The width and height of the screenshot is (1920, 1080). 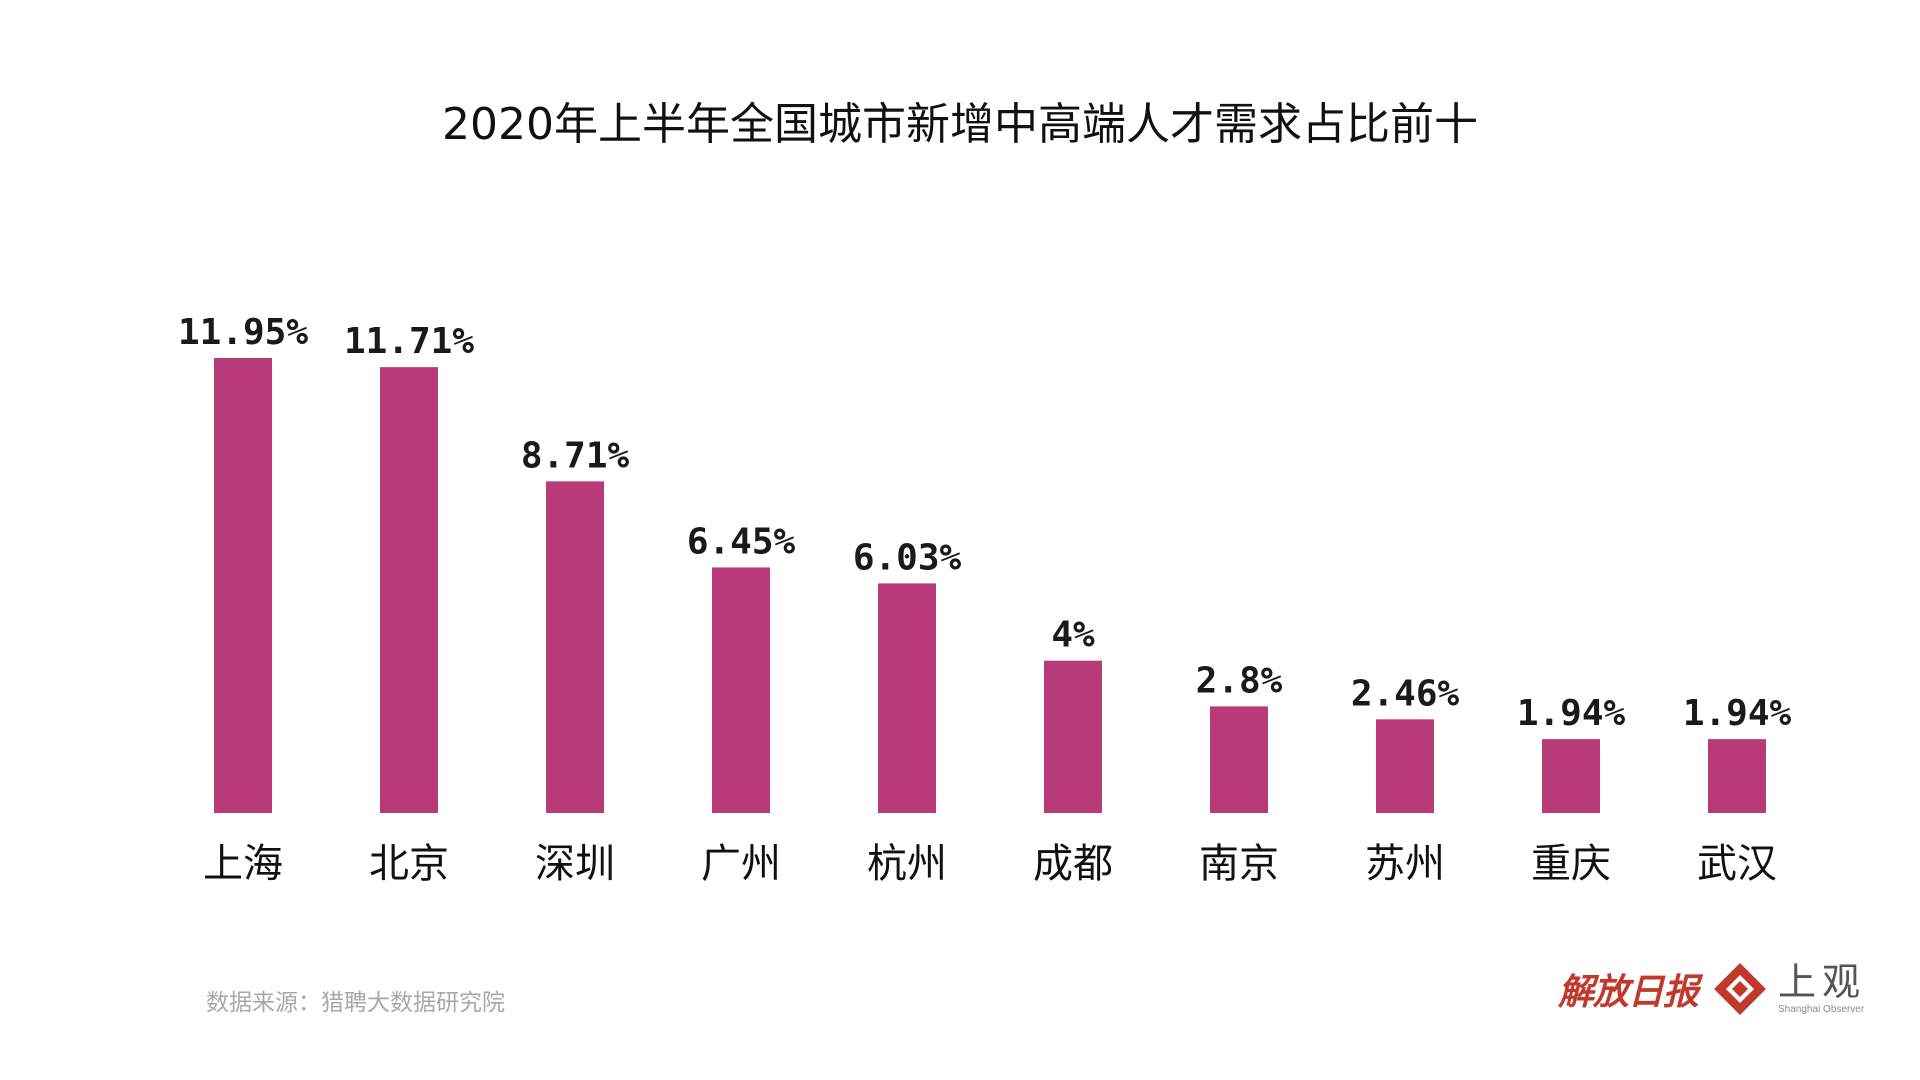 What do you see at coordinates (243, 332) in the screenshot?
I see `data-label-上海: 11.95%` at bounding box center [243, 332].